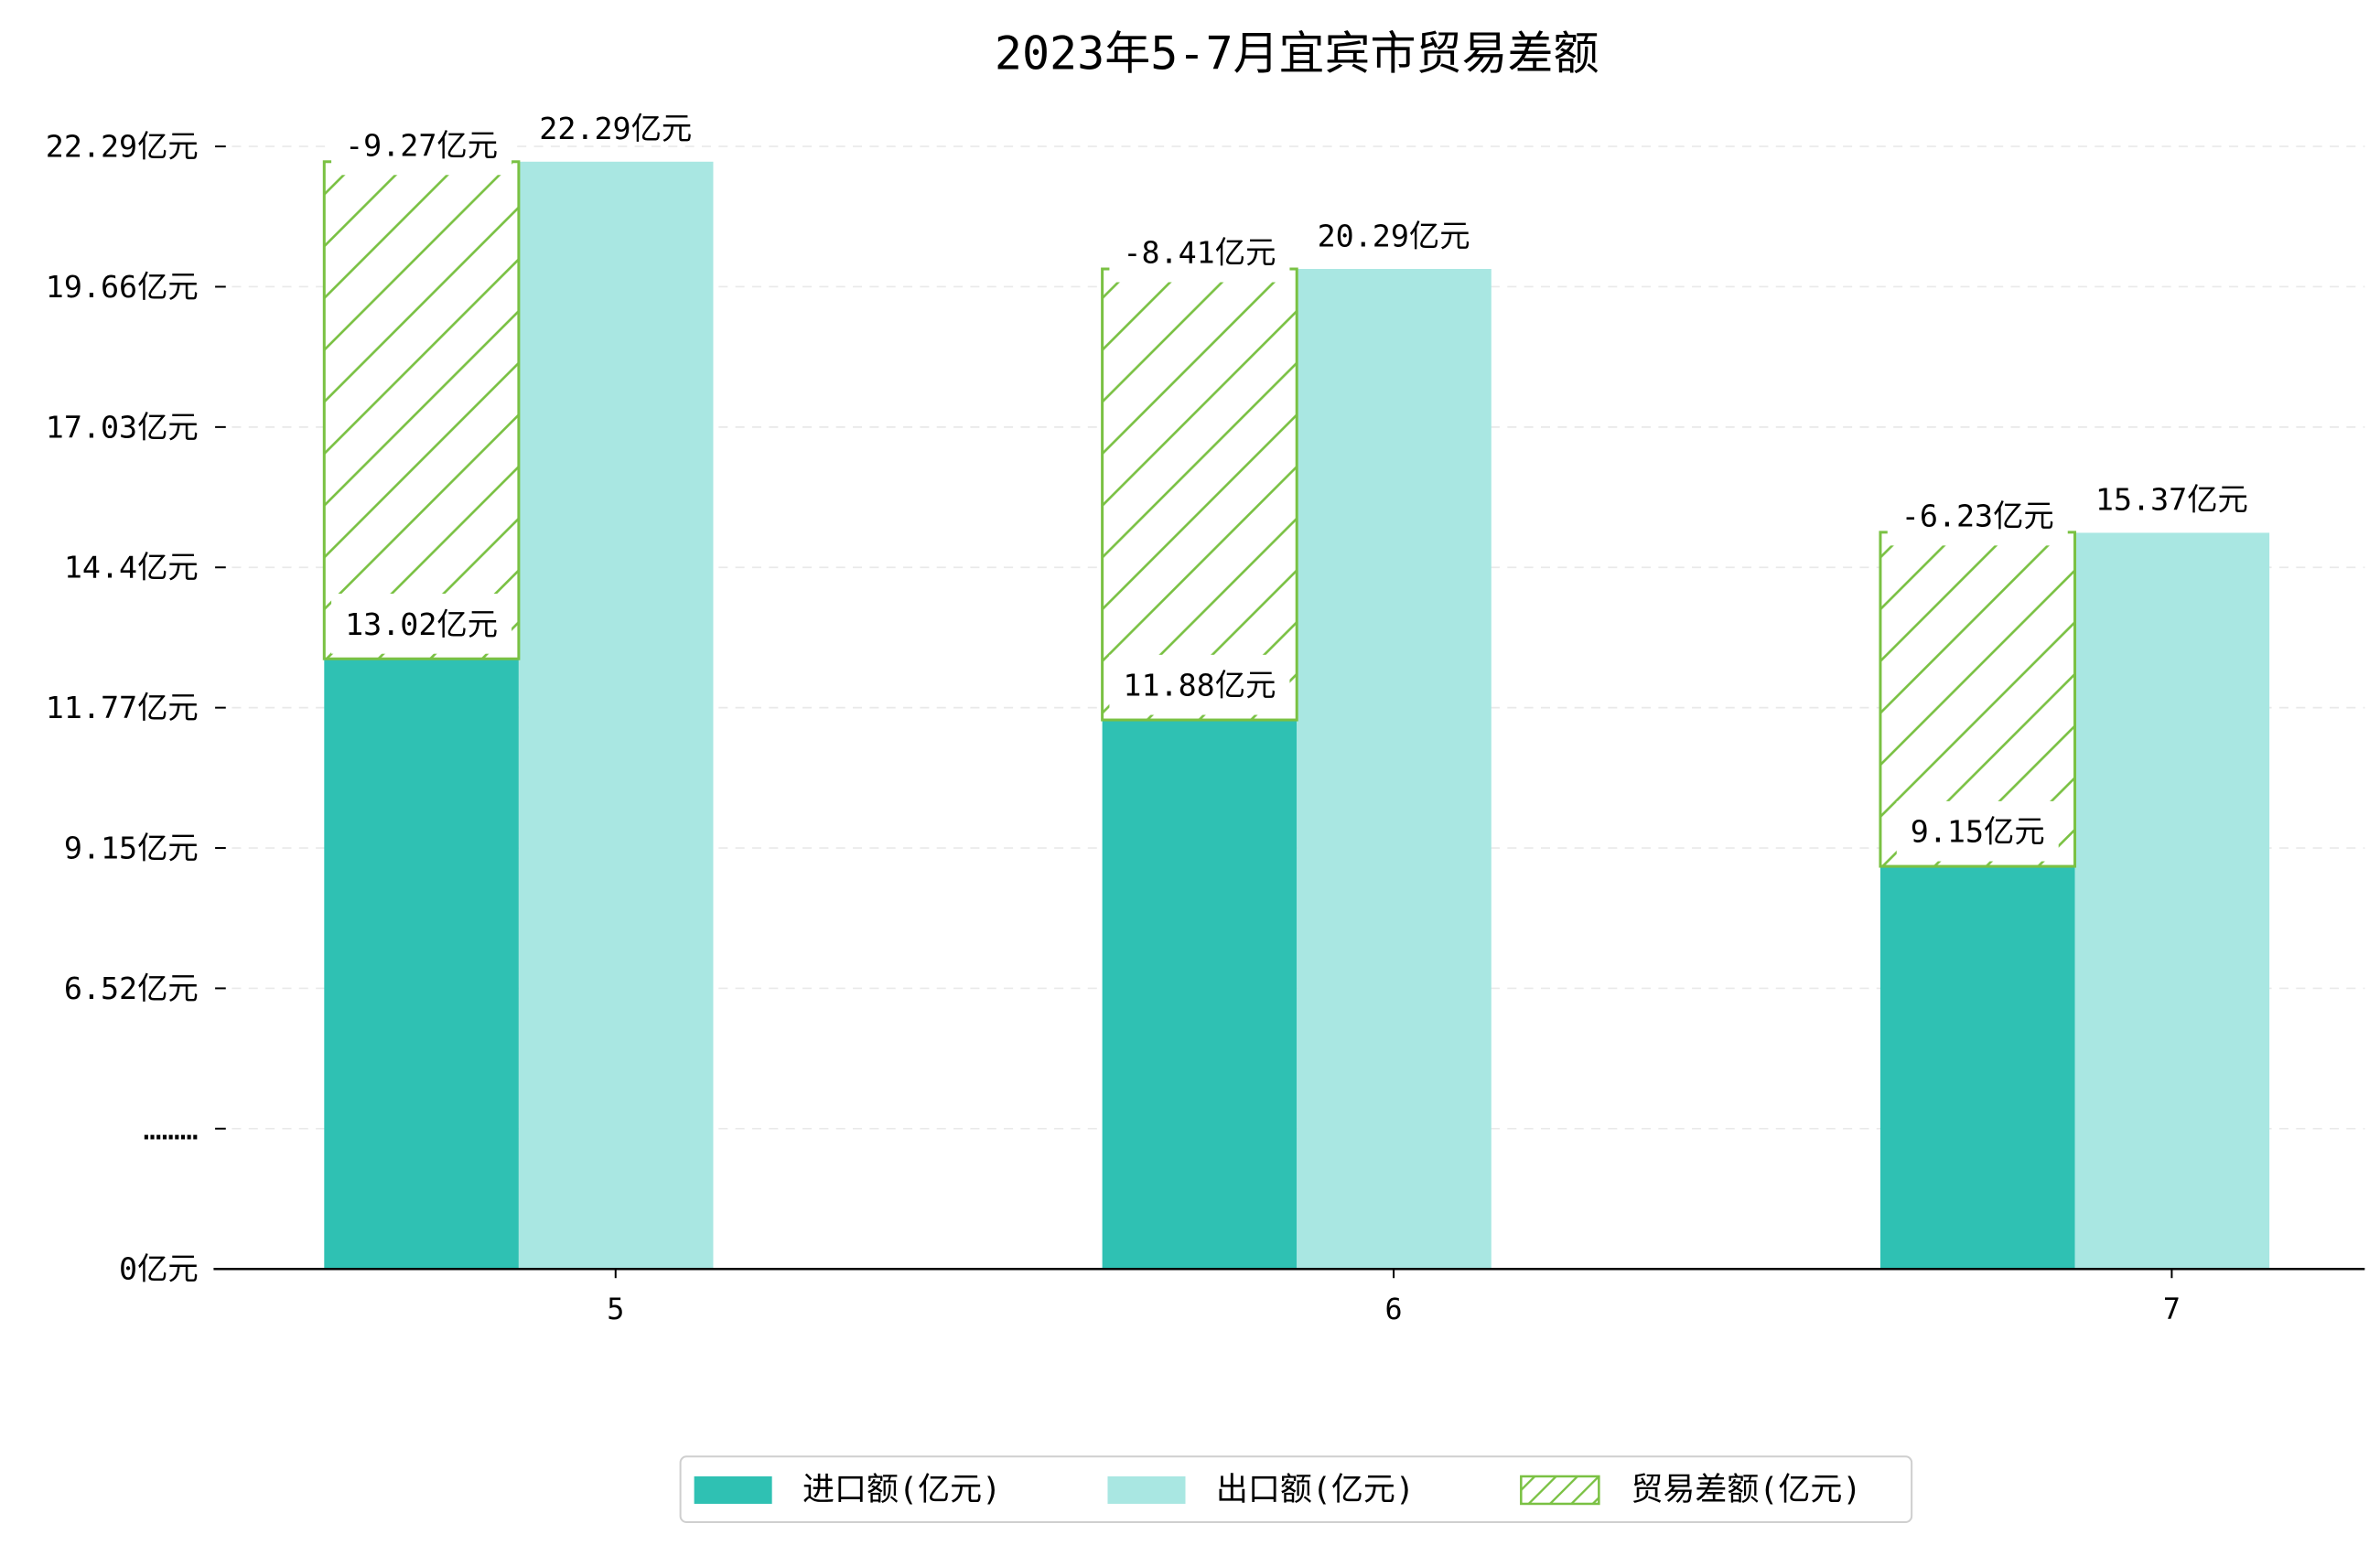 The image size is (2380, 1545). What do you see at coordinates (131, 989) in the screenshot?
I see `y-tick-label: 6.52亿元` at bounding box center [131, 989].